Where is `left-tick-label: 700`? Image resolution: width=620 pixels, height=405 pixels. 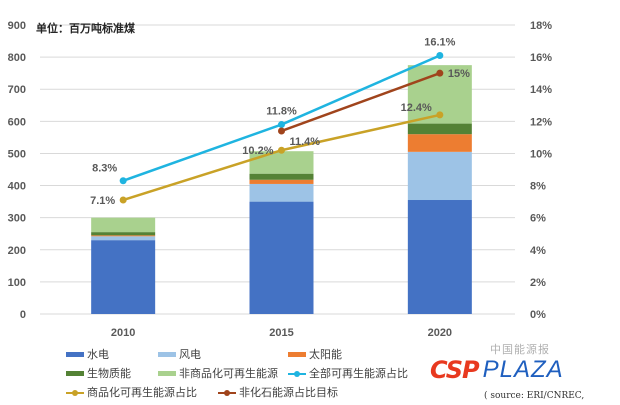 left-tick-label: 700 is located at coordinates (17, 90).